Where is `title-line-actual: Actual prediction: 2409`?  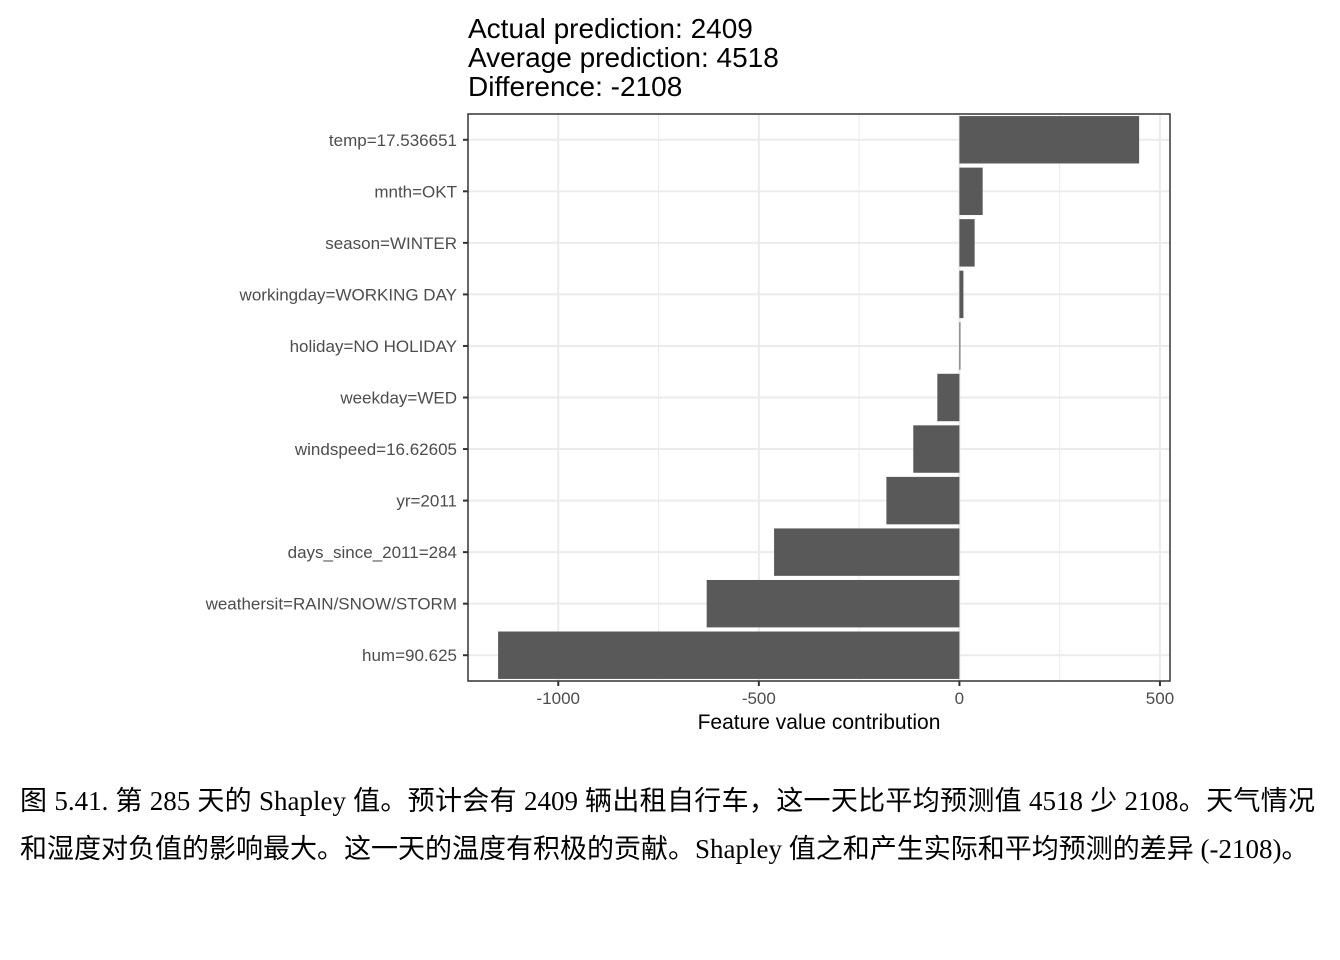
title-line-actual: Actual prediction: 2409 is located at coordinates (610, 28).